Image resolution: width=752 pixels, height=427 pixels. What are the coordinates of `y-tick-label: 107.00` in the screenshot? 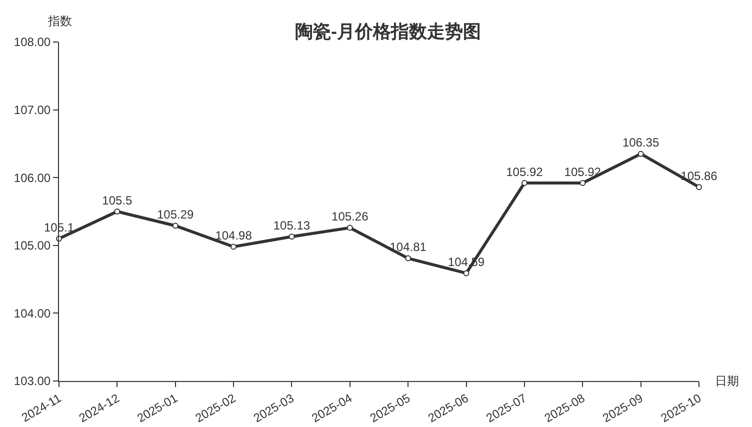 It's located at (32, 110).